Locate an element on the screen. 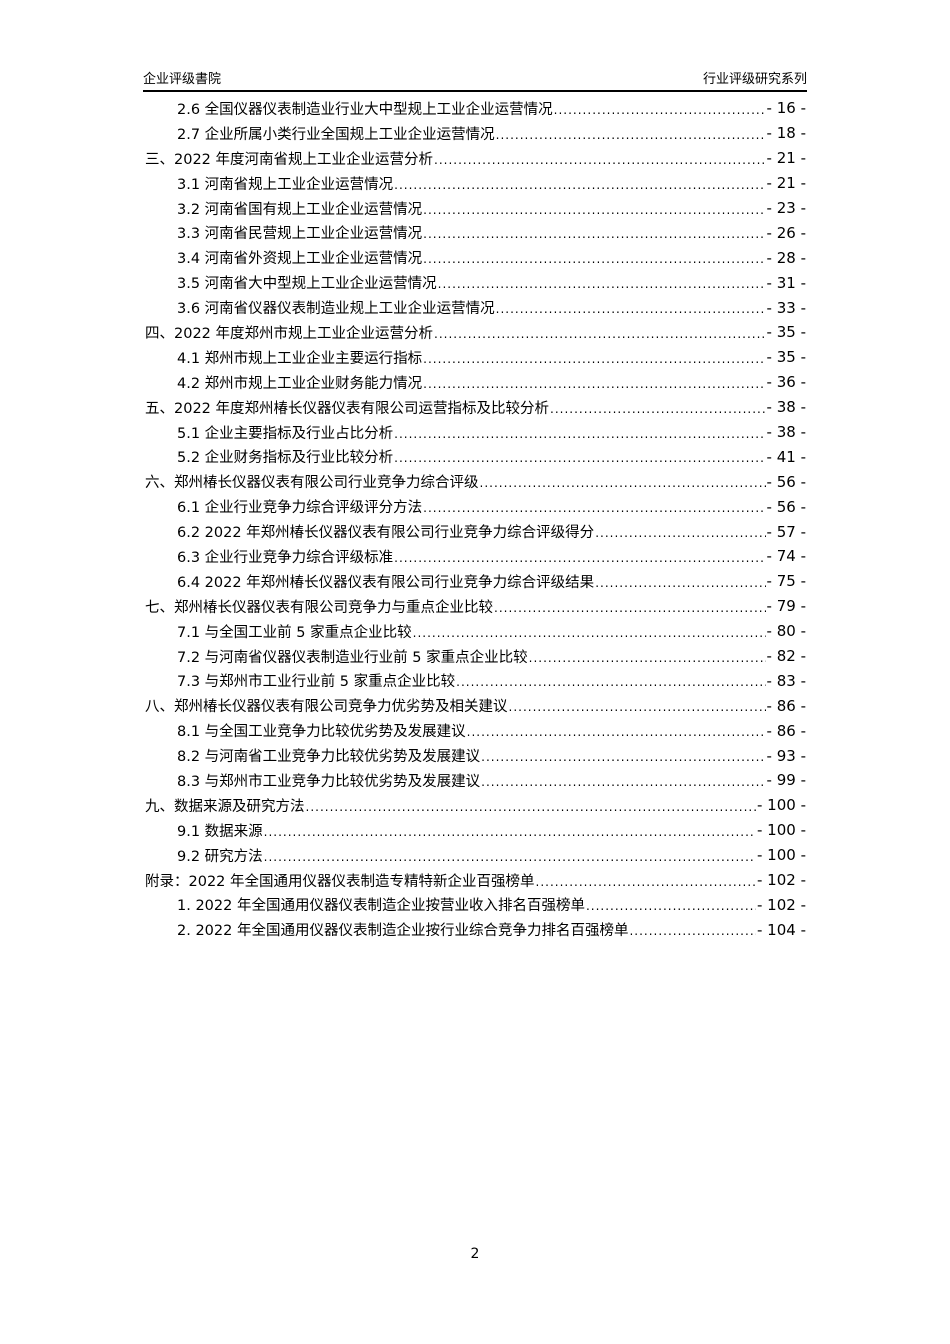 The image size is (950, 1344). toc-entry-page: - 80 - is located at coordinates (786, 631).